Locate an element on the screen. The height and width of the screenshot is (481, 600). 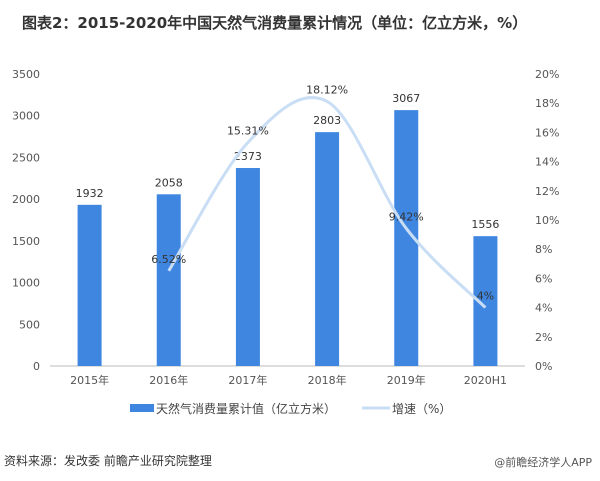
source-note: 资料来源：发改委 前瞻产业研究院整理 is located at coordinates (108, 461).